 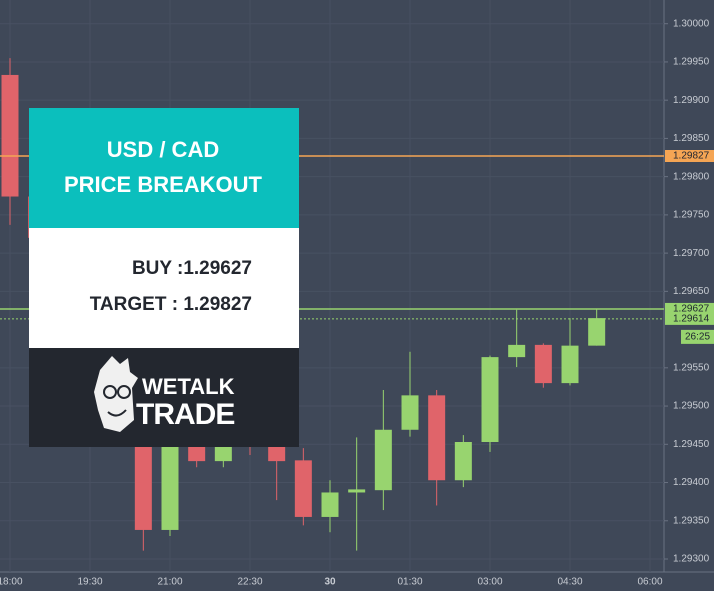 I want to click on y-tick-label: 1.29750, so click(x=691, y=215).